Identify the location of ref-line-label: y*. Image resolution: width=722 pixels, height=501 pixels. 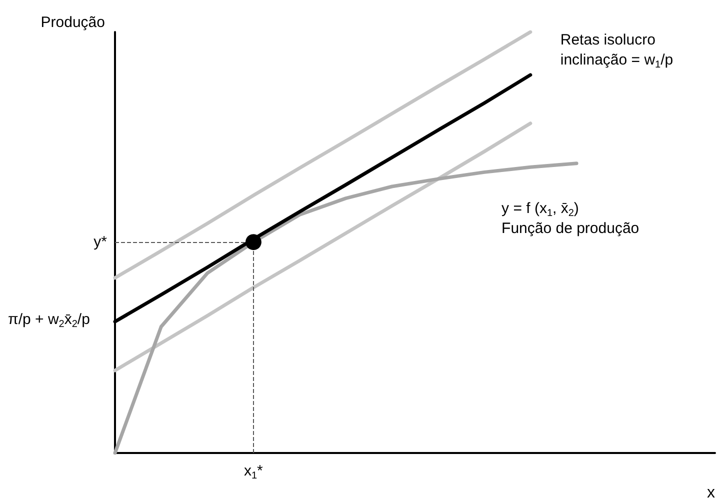
(101, 242).